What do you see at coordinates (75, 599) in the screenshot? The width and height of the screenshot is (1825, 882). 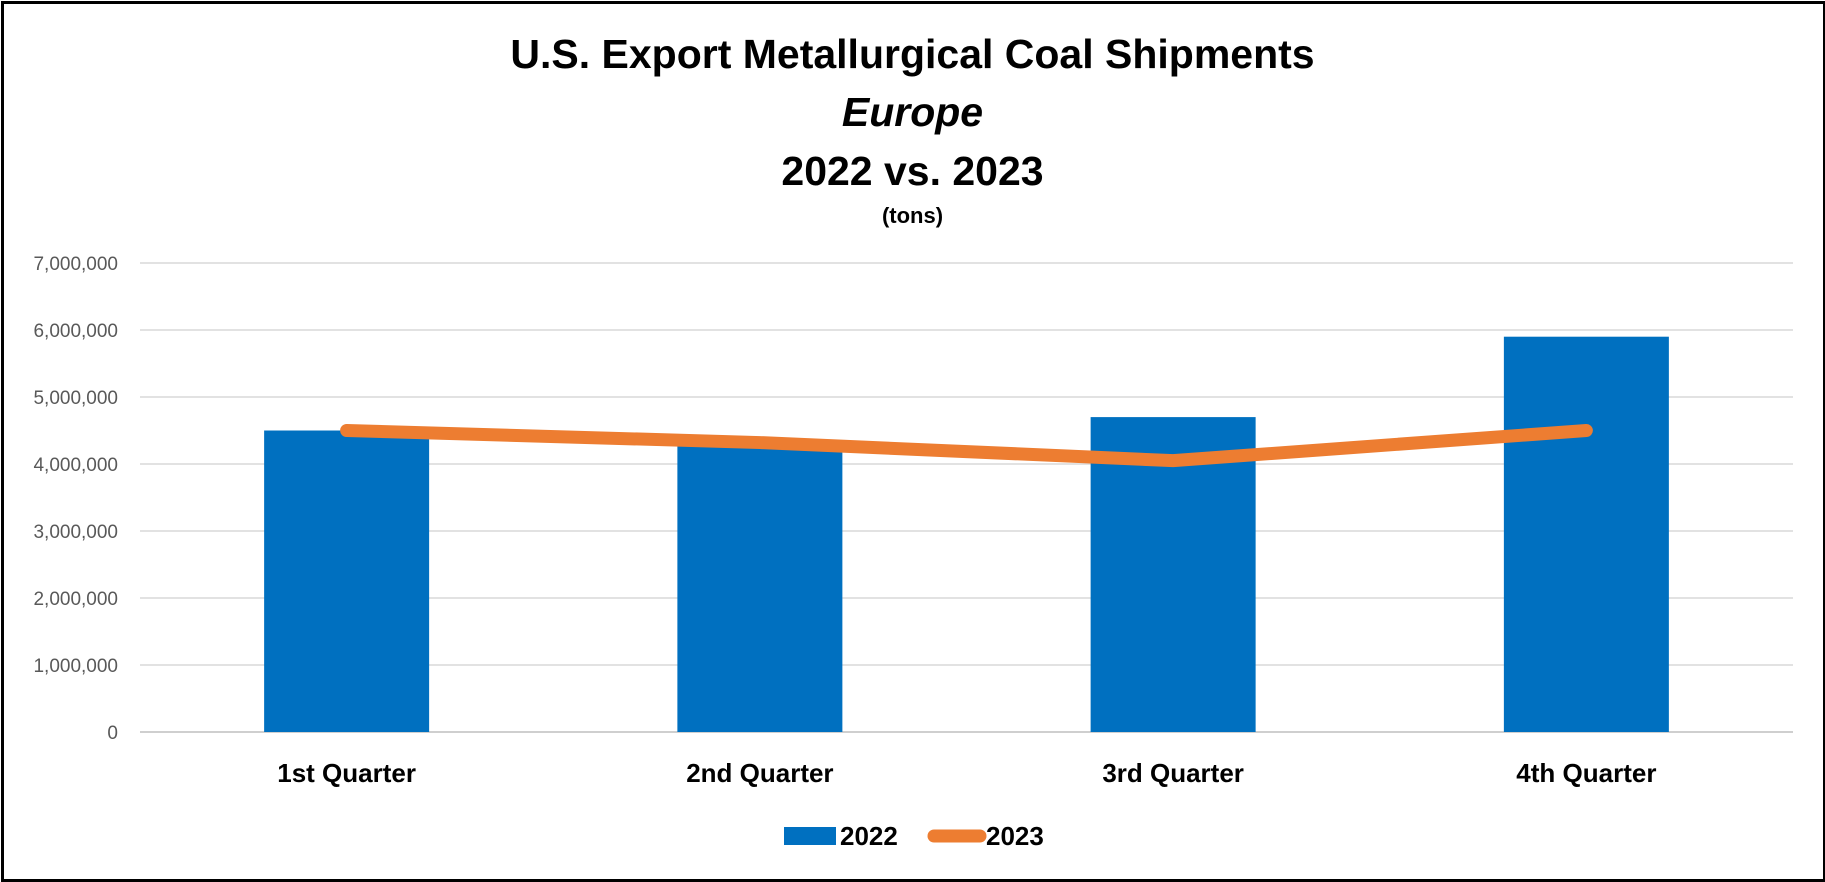 I see `y-tick-label: 2,000,000` at bounding box center [75, 599].